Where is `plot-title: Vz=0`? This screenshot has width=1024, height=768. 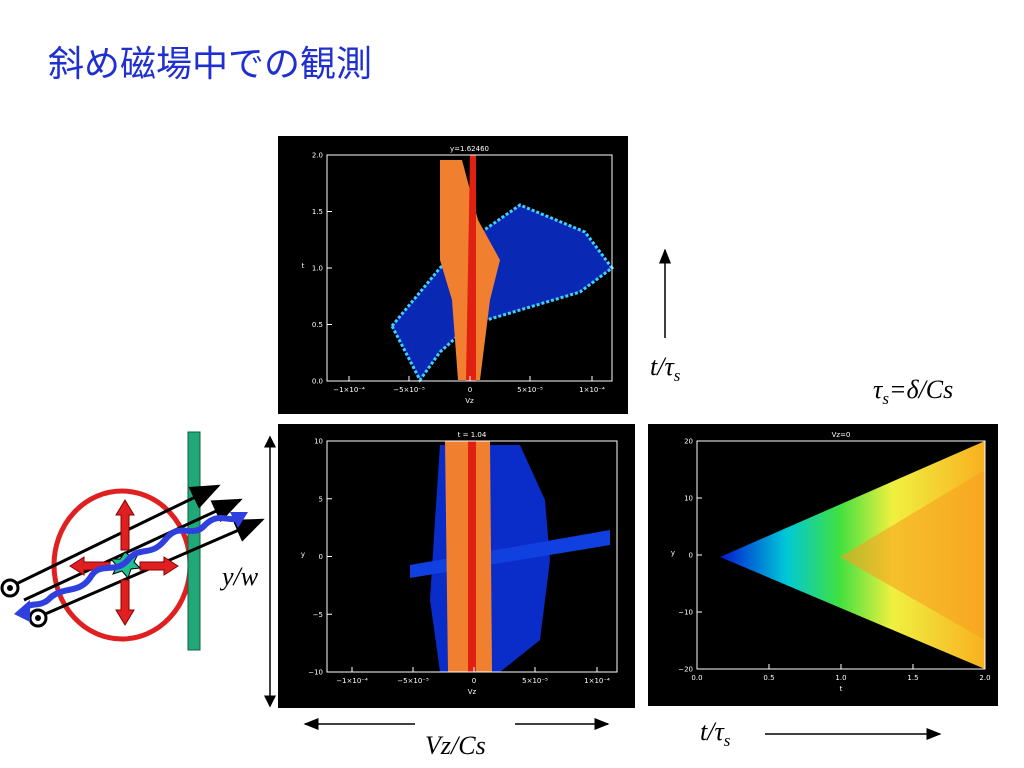 plot-title: Vz=0 is located at coordinates (841, 435).